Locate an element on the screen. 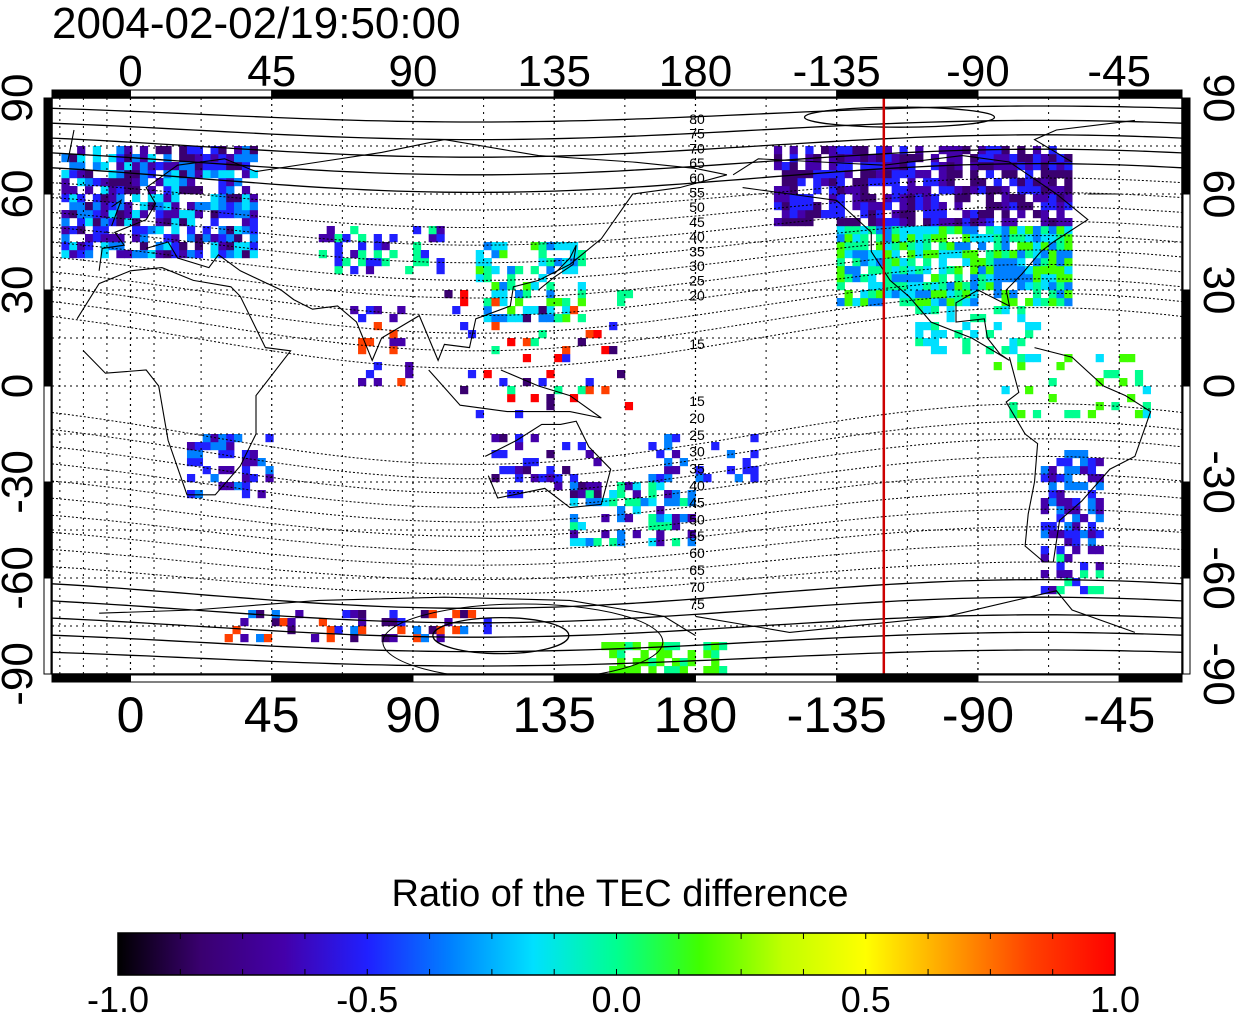  lon-tick-bottom: 0 is located at coordinates (131, 715).